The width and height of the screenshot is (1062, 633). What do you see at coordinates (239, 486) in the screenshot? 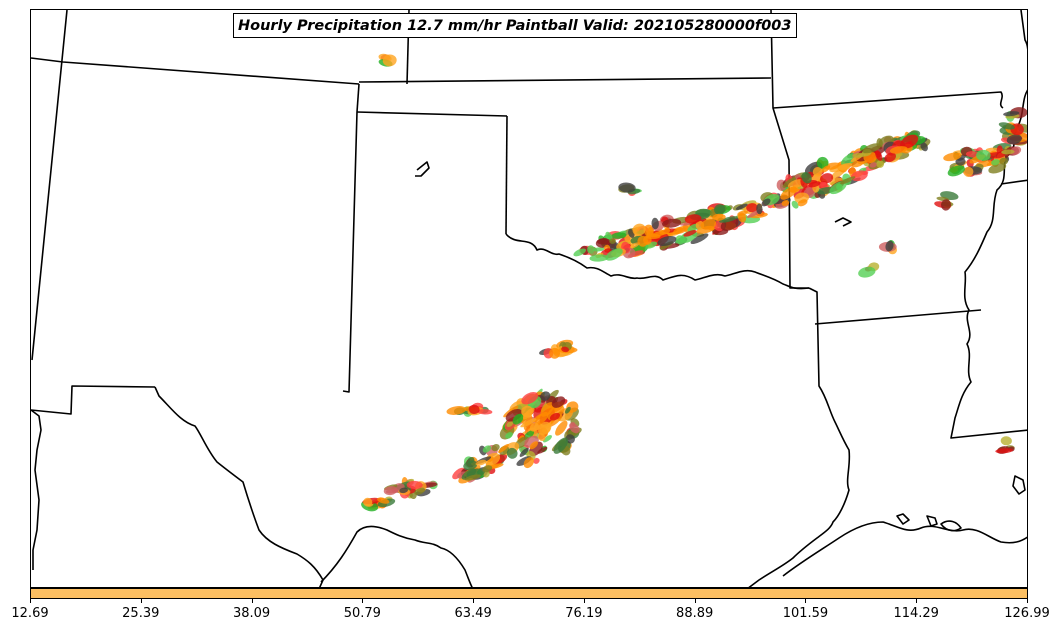
I see `boundary-texas-southwest` at bounding box center [239, 486].